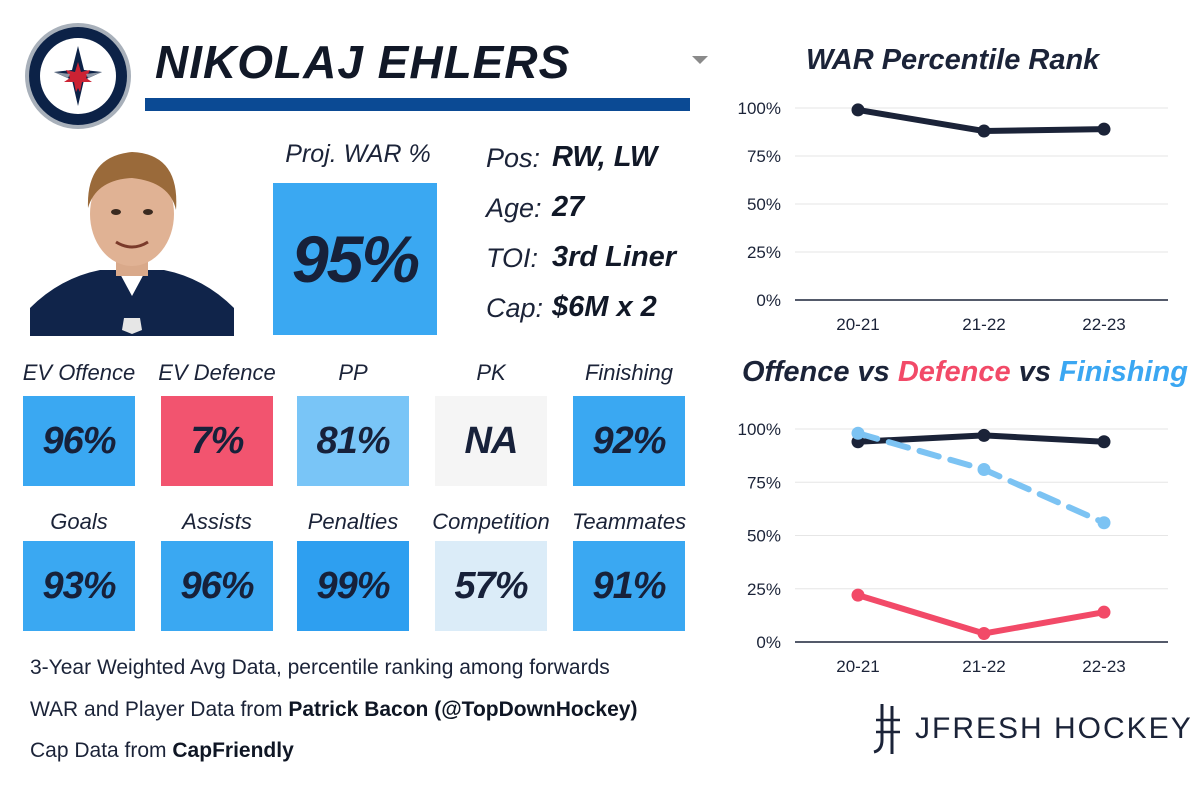 This screenshot has width=1200, height=792. I want to click on stat-value-ev-offence: 96%, so click(79, 440).